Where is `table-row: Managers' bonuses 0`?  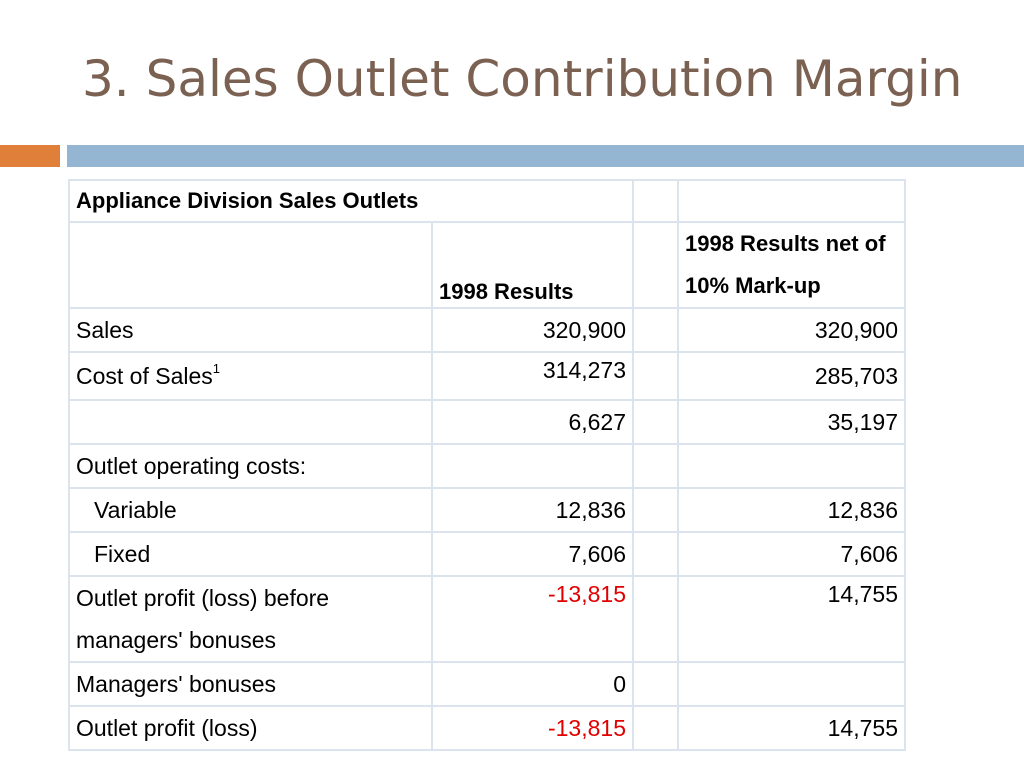
table-row: Managers' bonuses 0 is located at coordinates (487, 684).